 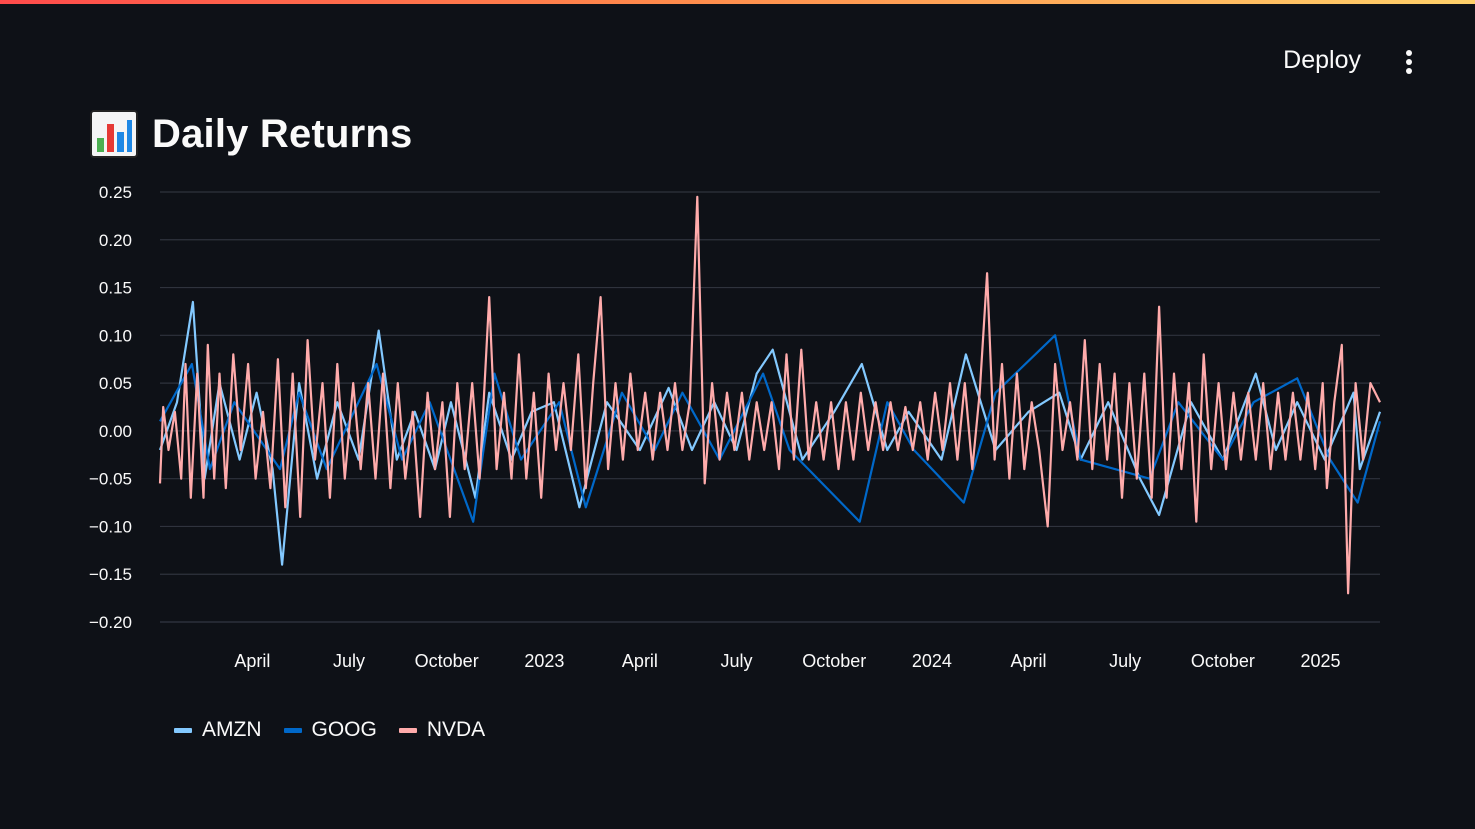 I want to click on app-header: Deploy, so click(x=737, y=52).